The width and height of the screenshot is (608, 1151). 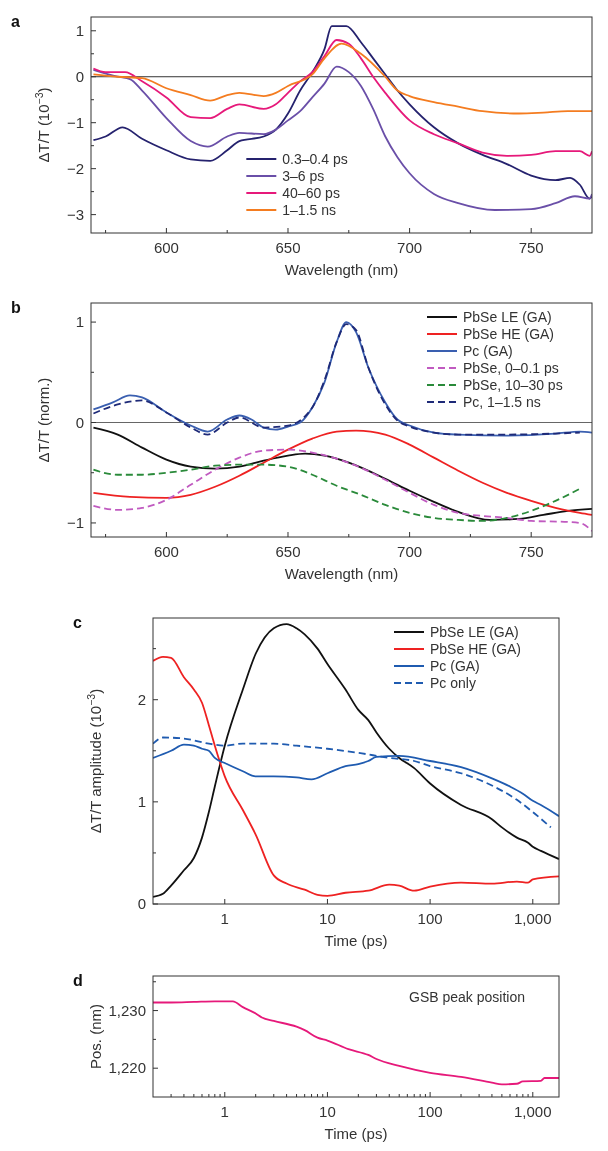 I want to click on y-axis-title: Pos. (nm), so click(x=95, y=1036).